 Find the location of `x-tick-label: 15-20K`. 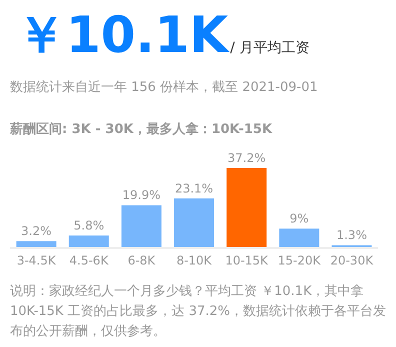

x-tick-label: 15-20K is located at coordinates (300, 261).